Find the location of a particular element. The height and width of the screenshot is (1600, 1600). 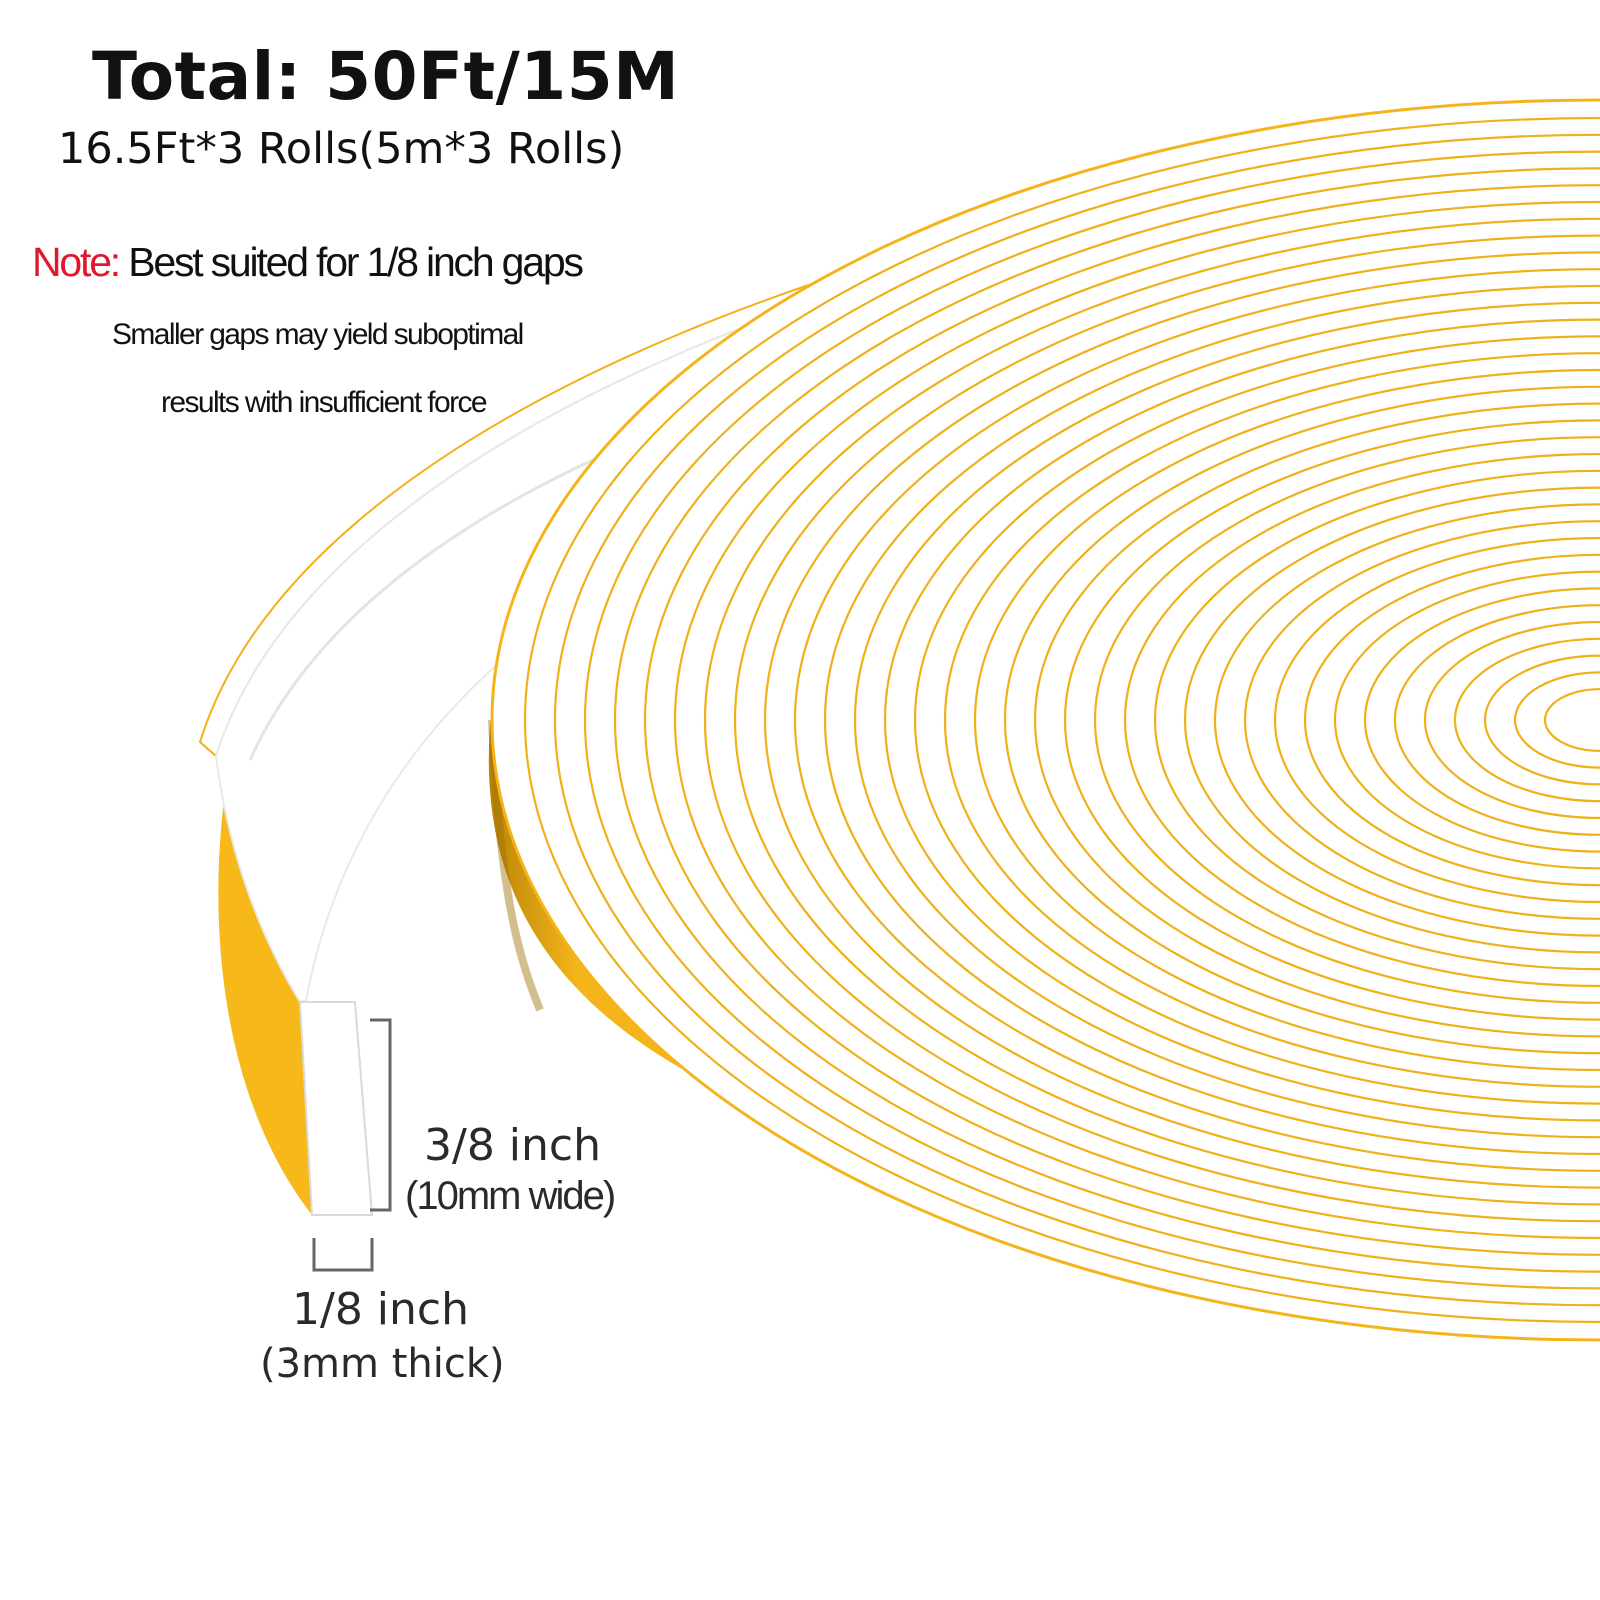

width-dimension-line is located at coordinates (381, 1115).